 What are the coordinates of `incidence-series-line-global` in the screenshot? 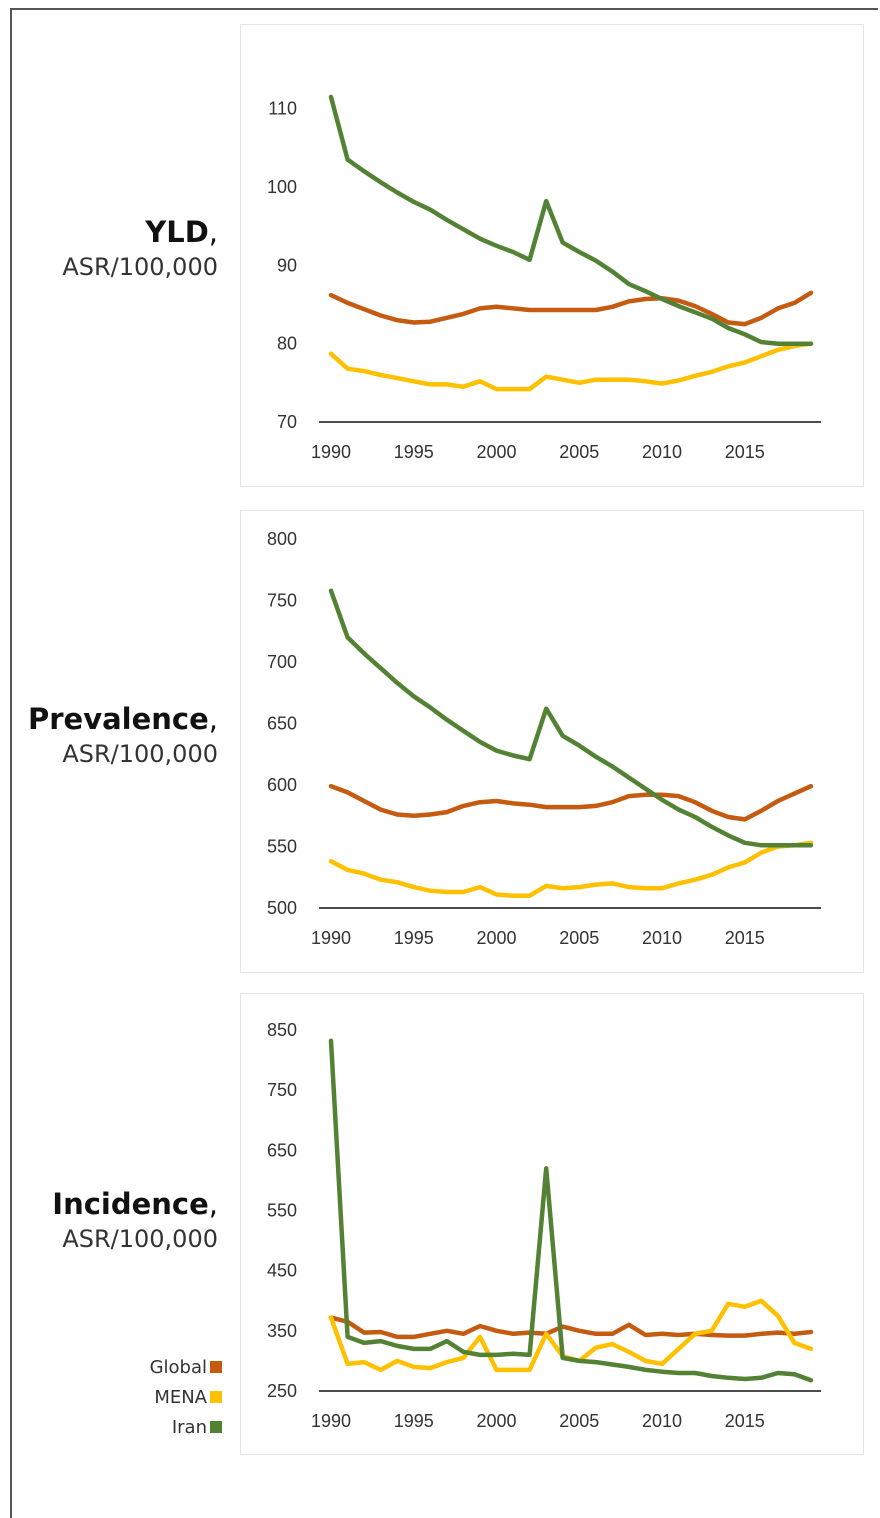 It's located at (571, 1327).